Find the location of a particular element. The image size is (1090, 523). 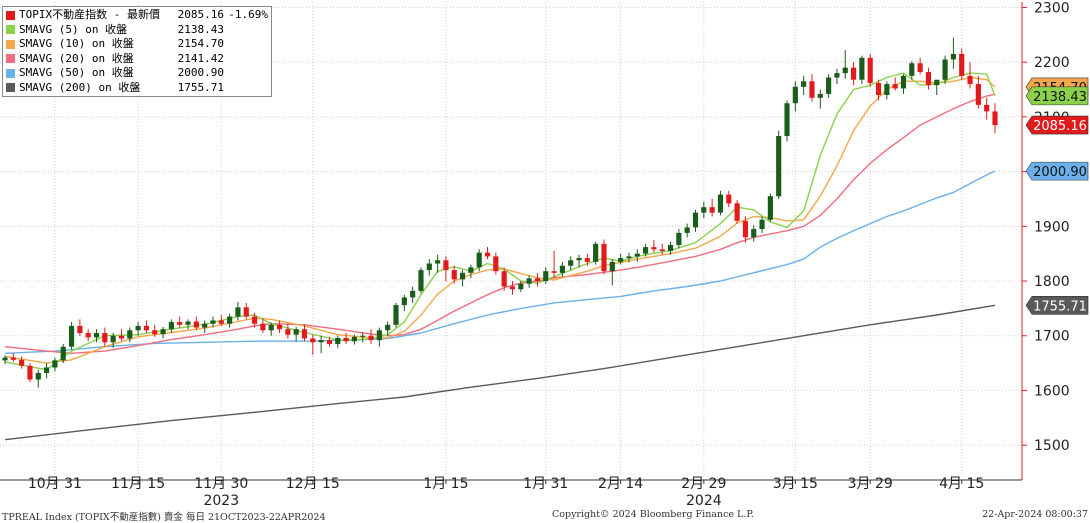

legend-value: 2000.90 is located at coordinates (200, 72).